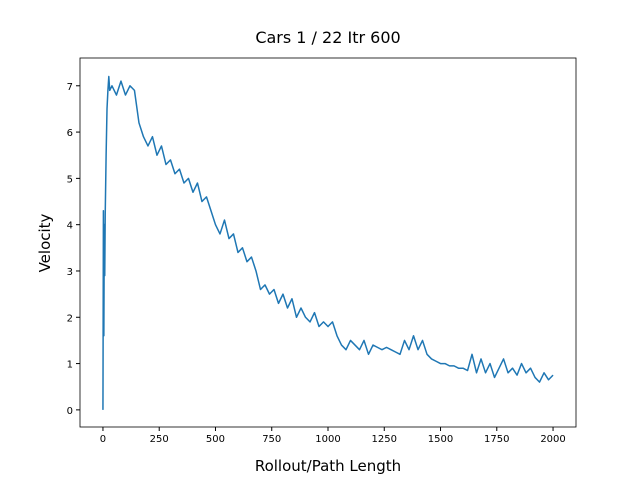 The image size is (640, 480). Describe the element at coordinates (496, 439) in the screenshot. I see `x-tick-label: 1750` at that location.